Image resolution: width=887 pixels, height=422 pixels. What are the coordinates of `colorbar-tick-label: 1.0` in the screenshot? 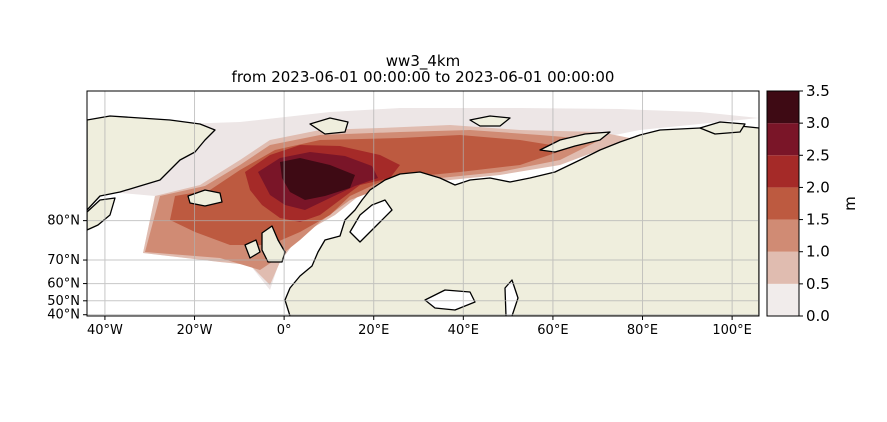 It's located at (818, 252).